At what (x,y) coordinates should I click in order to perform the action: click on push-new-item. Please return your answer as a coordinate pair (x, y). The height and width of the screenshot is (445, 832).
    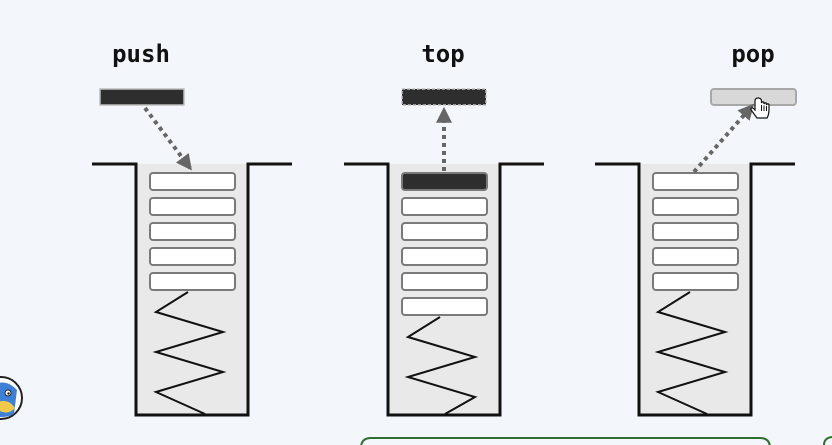
    Looking at the image, I should click on (142, 97).